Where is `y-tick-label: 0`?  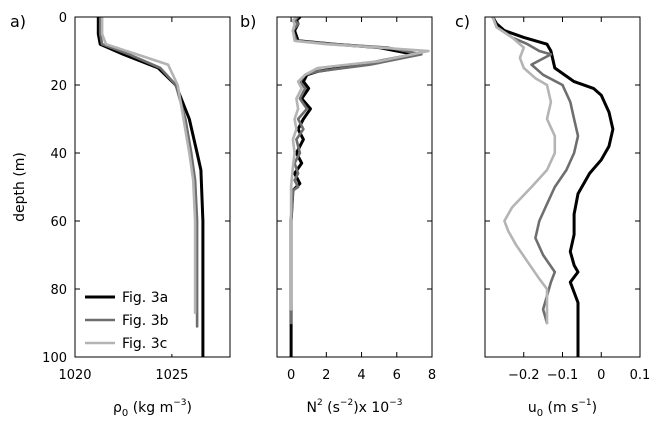
y-tick-label: 0 is located at coordinates (63, 18).